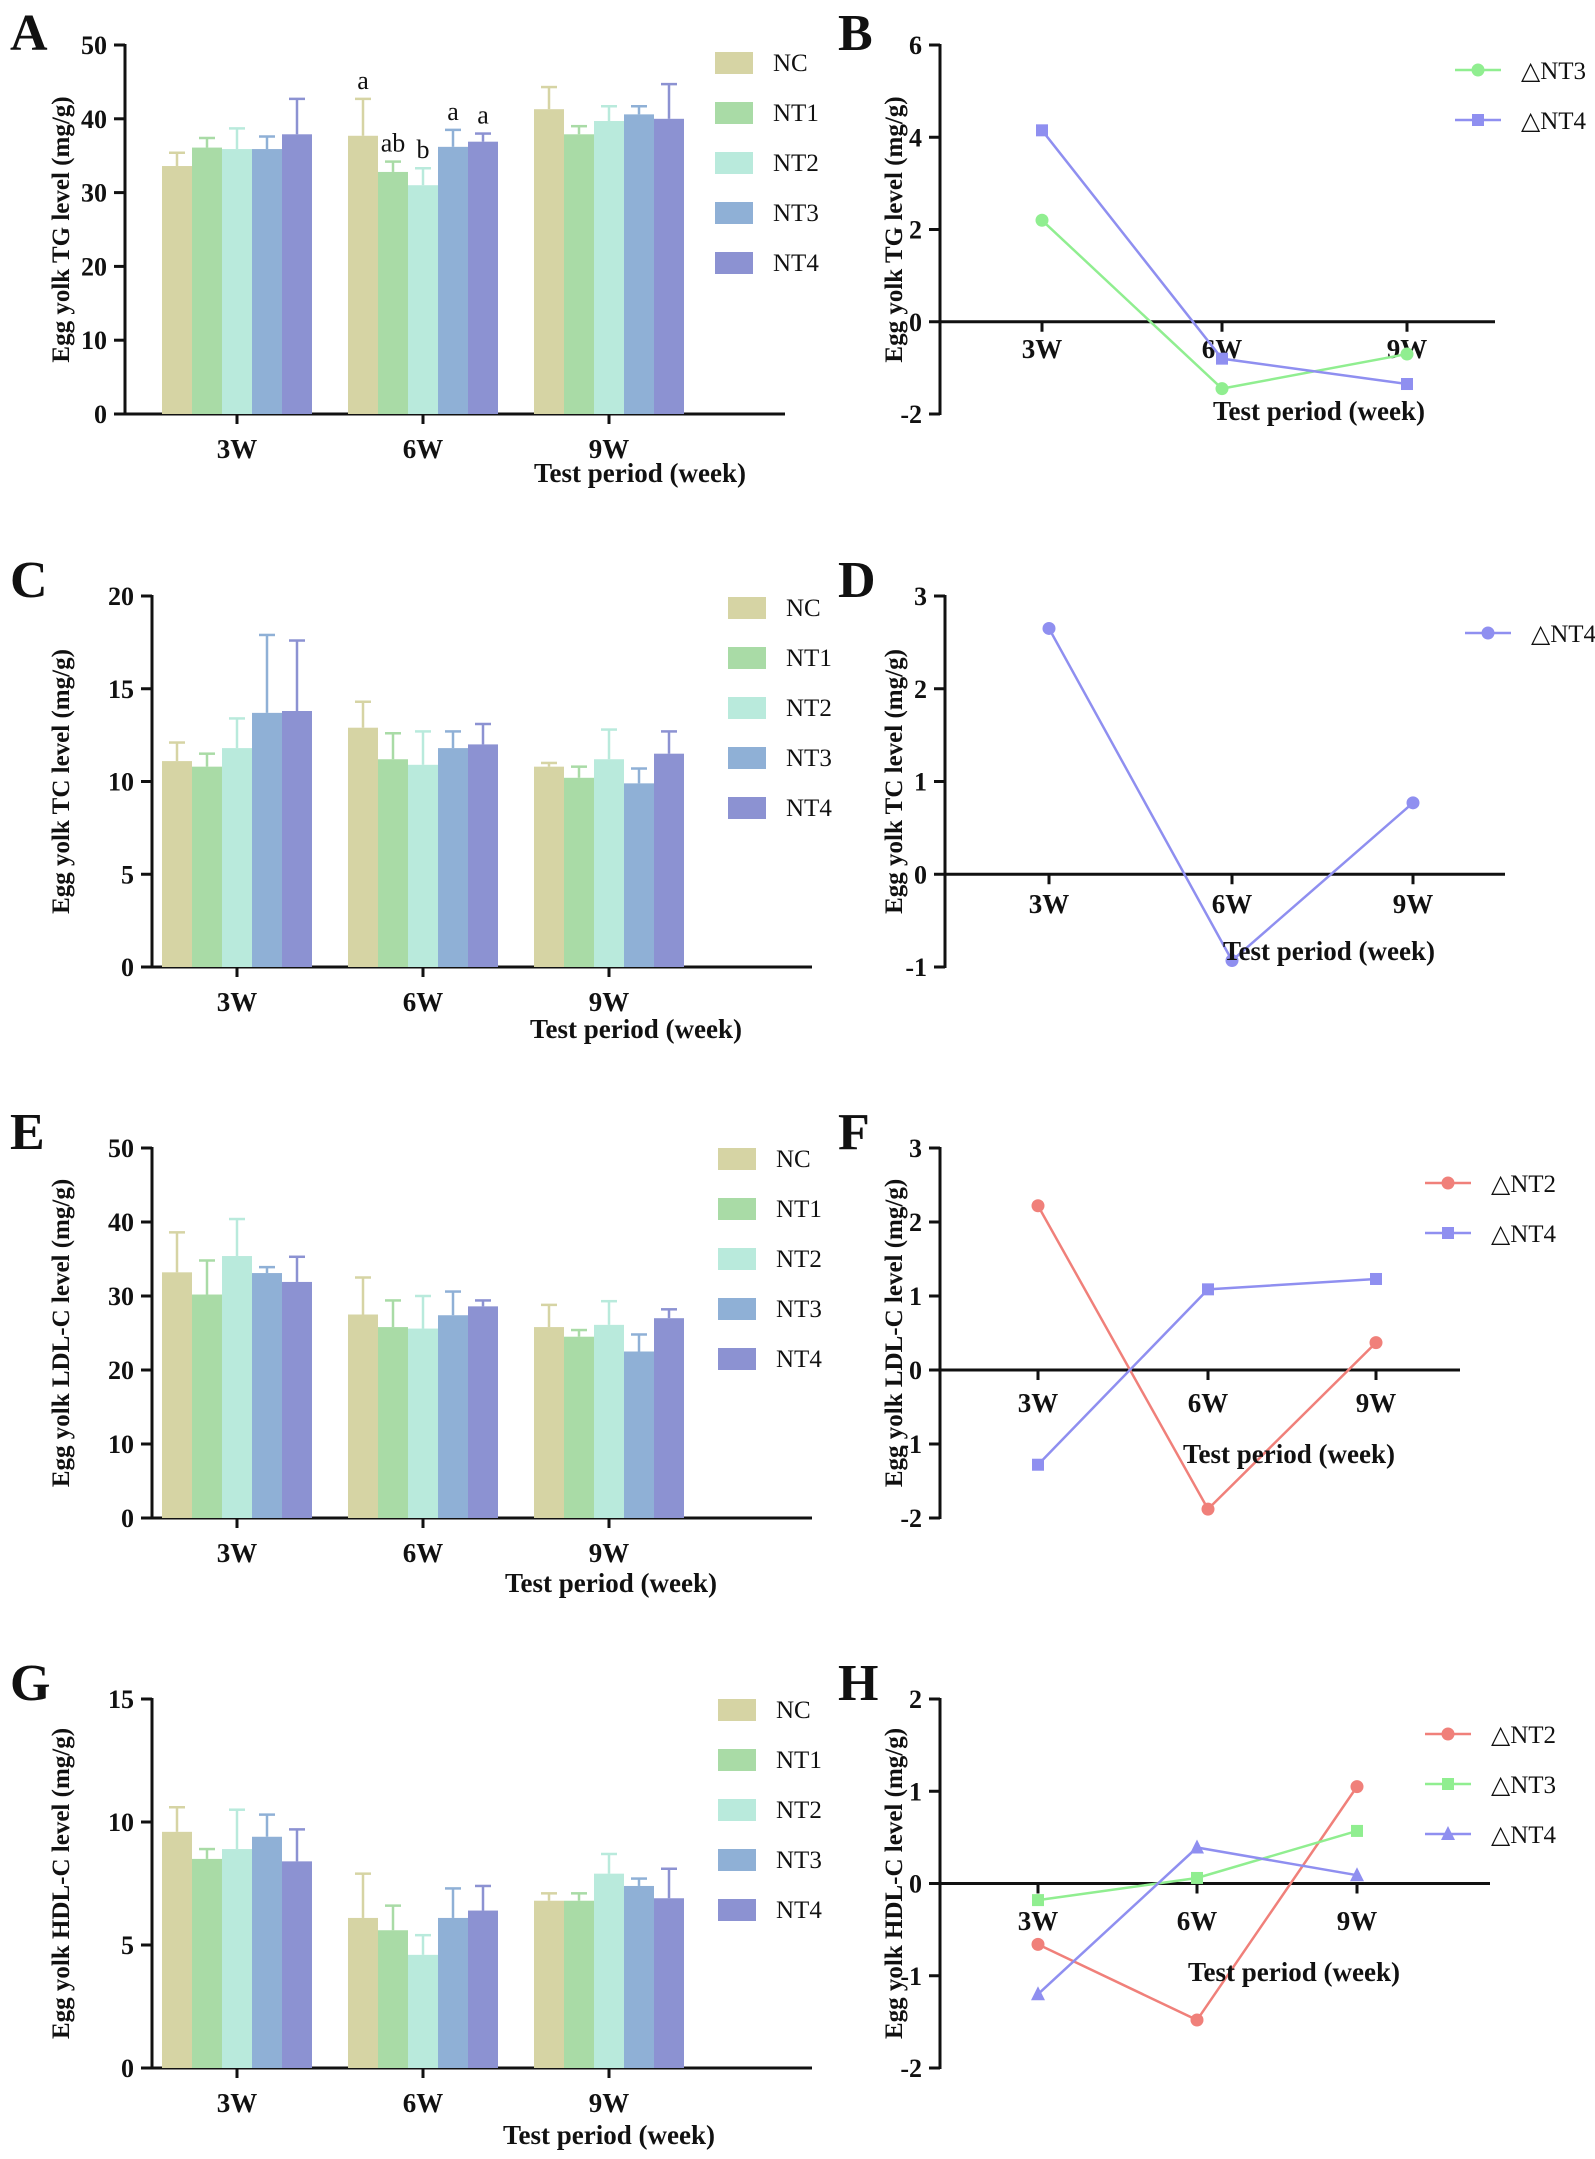  Describe the element at coordinates (1553, 71) in the screenshot. I see `legend-label: △NT3` at that location.